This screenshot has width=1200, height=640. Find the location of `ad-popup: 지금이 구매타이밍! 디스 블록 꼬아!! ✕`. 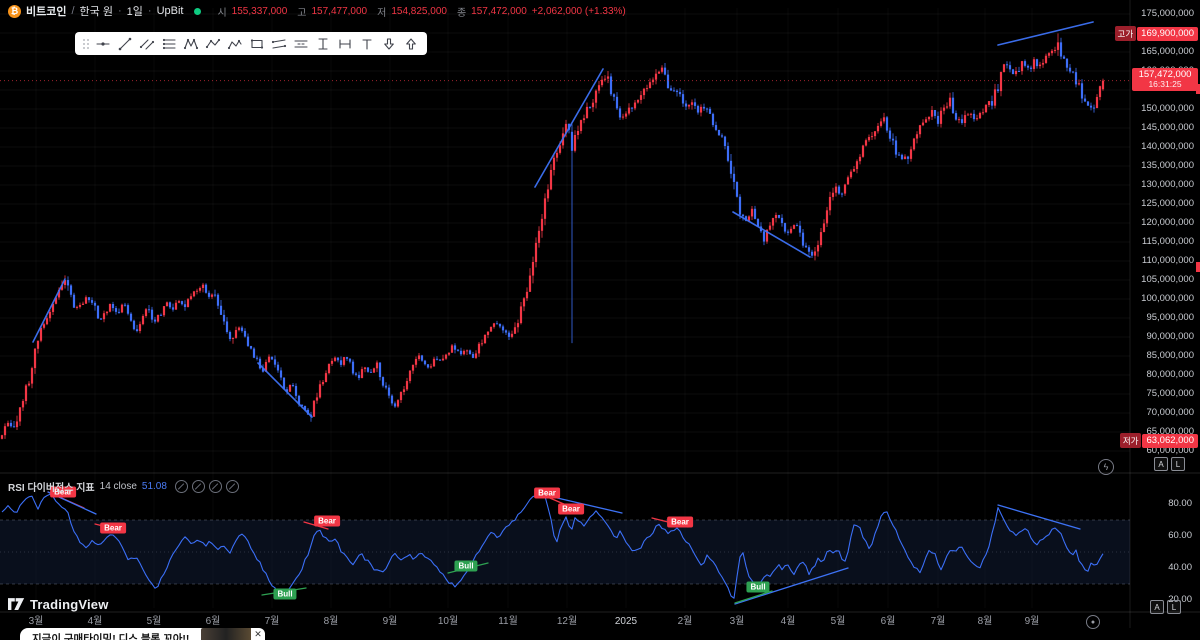

ad-popup: 지금이 구매타이밍! 디스 블록 꼬아!! ✕ is located at coordinates (142, 634).